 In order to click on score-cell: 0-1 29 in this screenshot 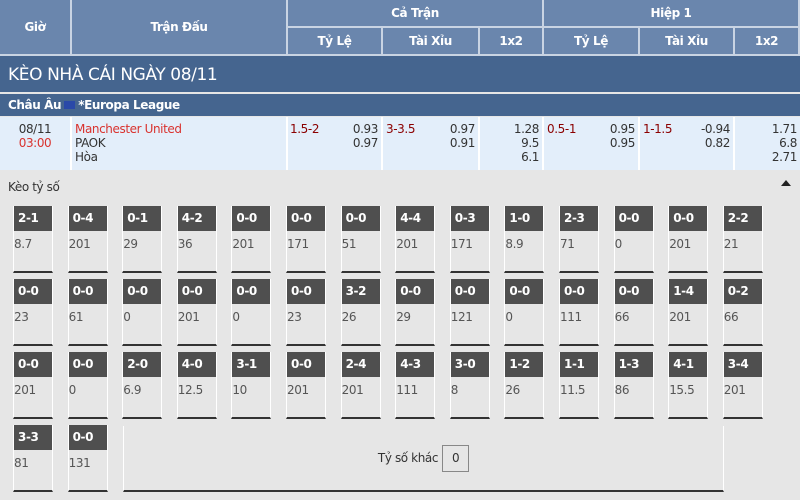, I will do `click(142, 239)`.